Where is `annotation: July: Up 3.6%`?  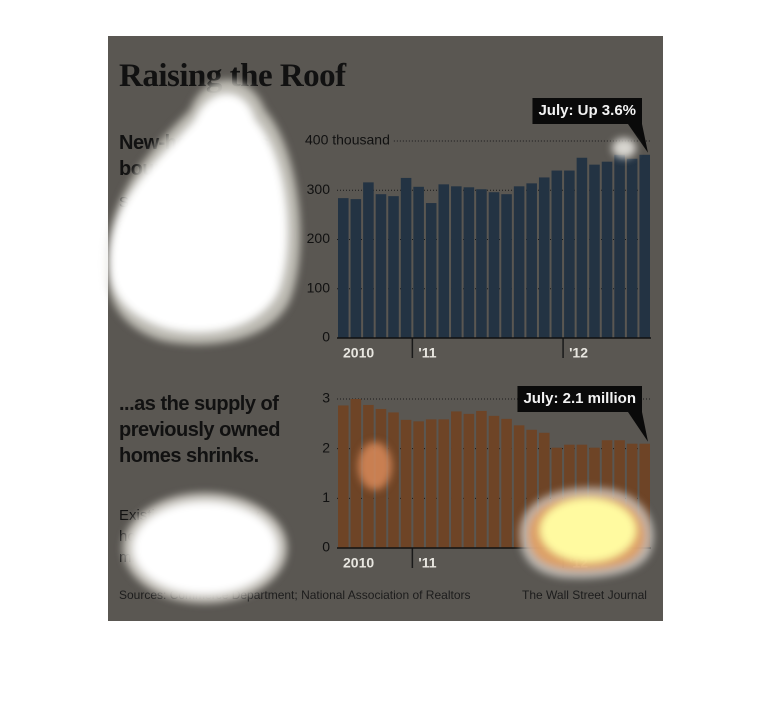 annotation: July: Up 3.6% is located at coordinates (587, 110).